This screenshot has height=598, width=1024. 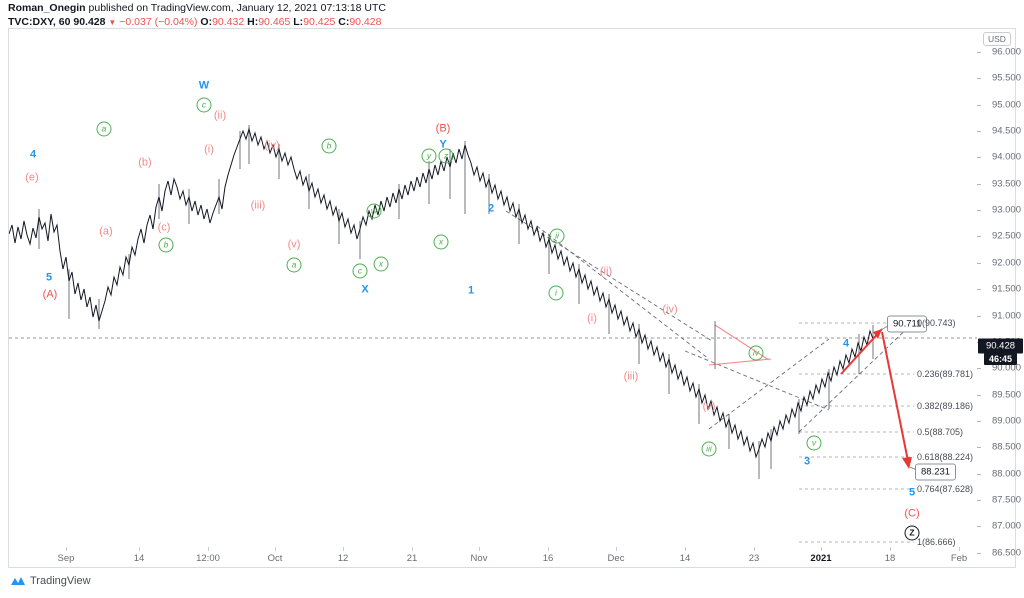 I want to click on wave-label-ii: (ii), so click(x=220, y=115).